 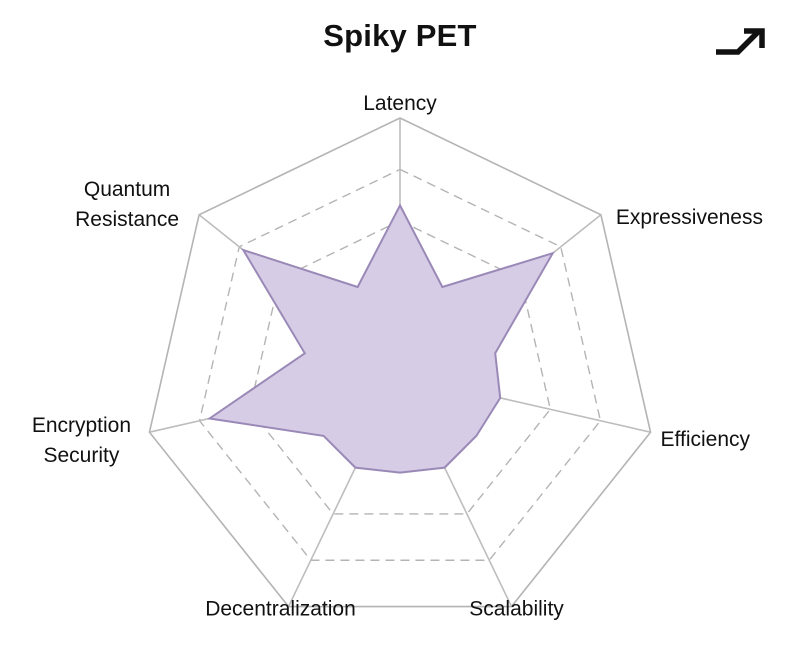 What do you see at coordinates (742, 40) in the screenshot?
I see `expand-arrow-icon` at bounding box center [742, 40].